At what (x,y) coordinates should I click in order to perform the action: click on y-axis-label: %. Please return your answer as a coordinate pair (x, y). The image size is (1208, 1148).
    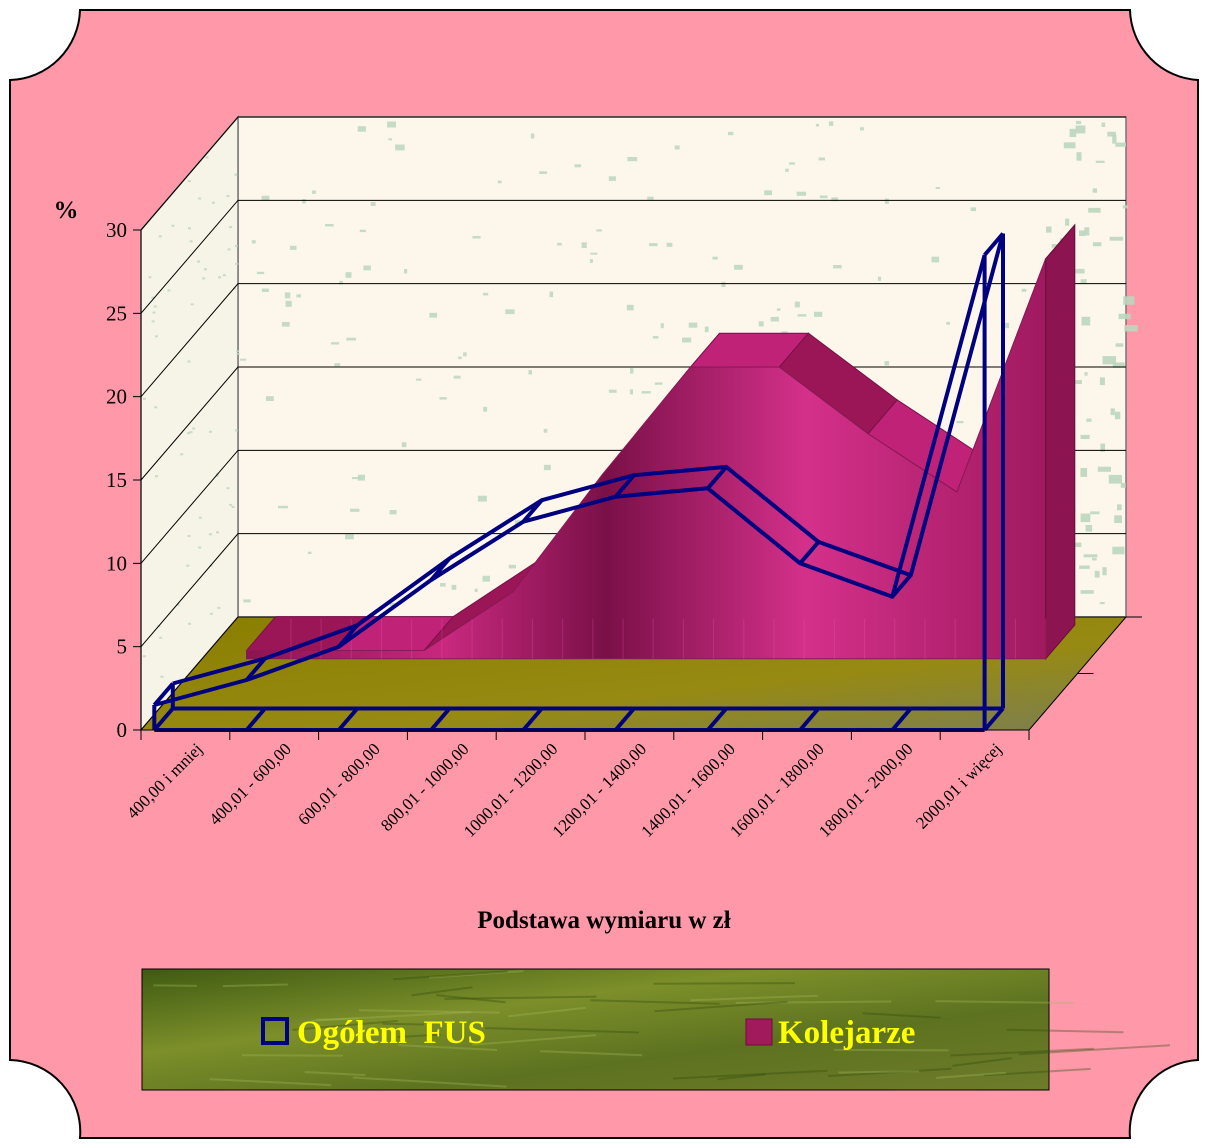
    Looking at the image, I should click on (66, 210).